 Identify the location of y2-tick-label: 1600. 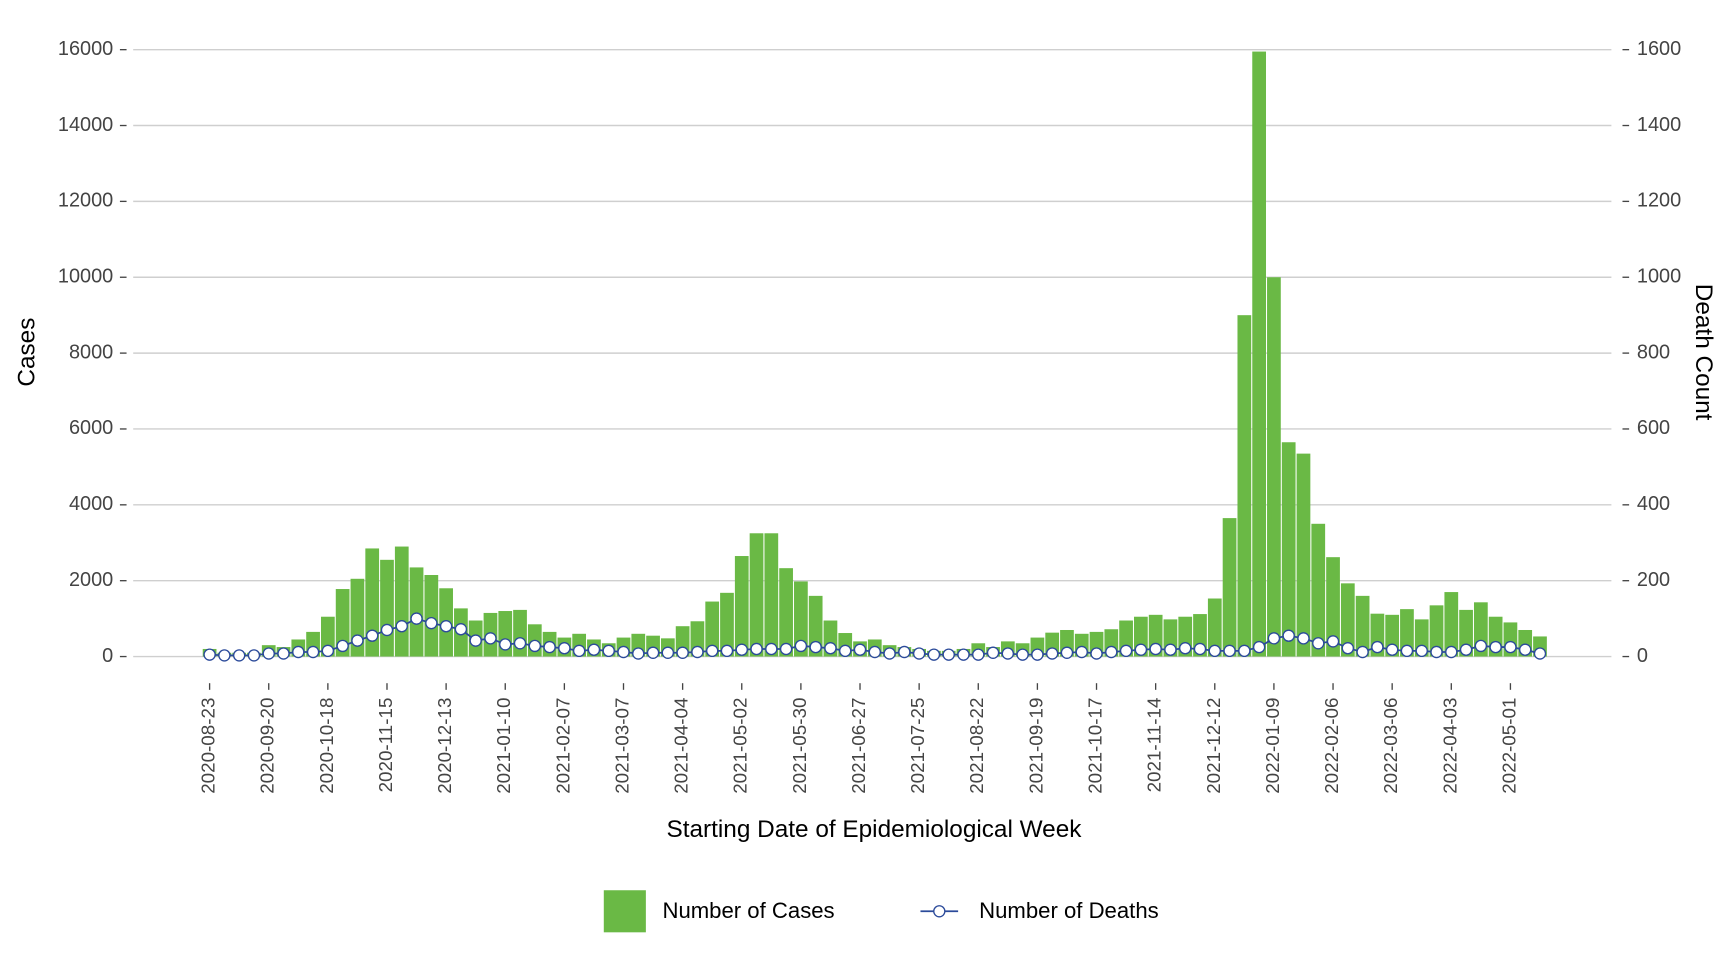
(1659, 49).